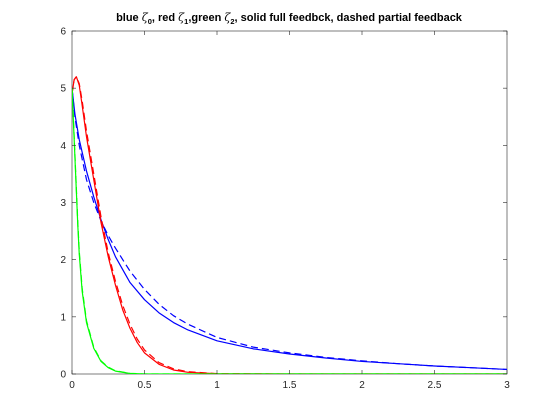 The image size is (560, 420). I want to click on y-tick-label: 1, so click(63, 317).